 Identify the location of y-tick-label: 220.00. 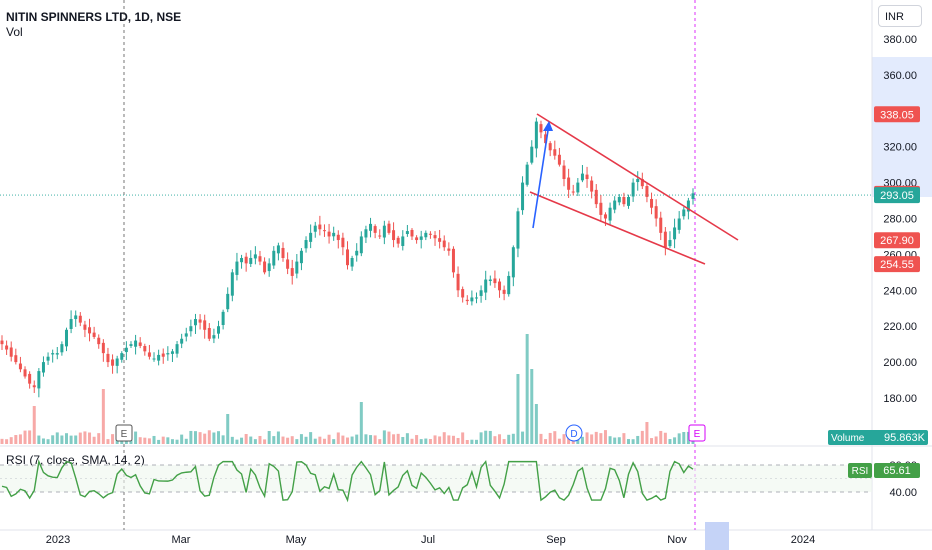
(900, 327).